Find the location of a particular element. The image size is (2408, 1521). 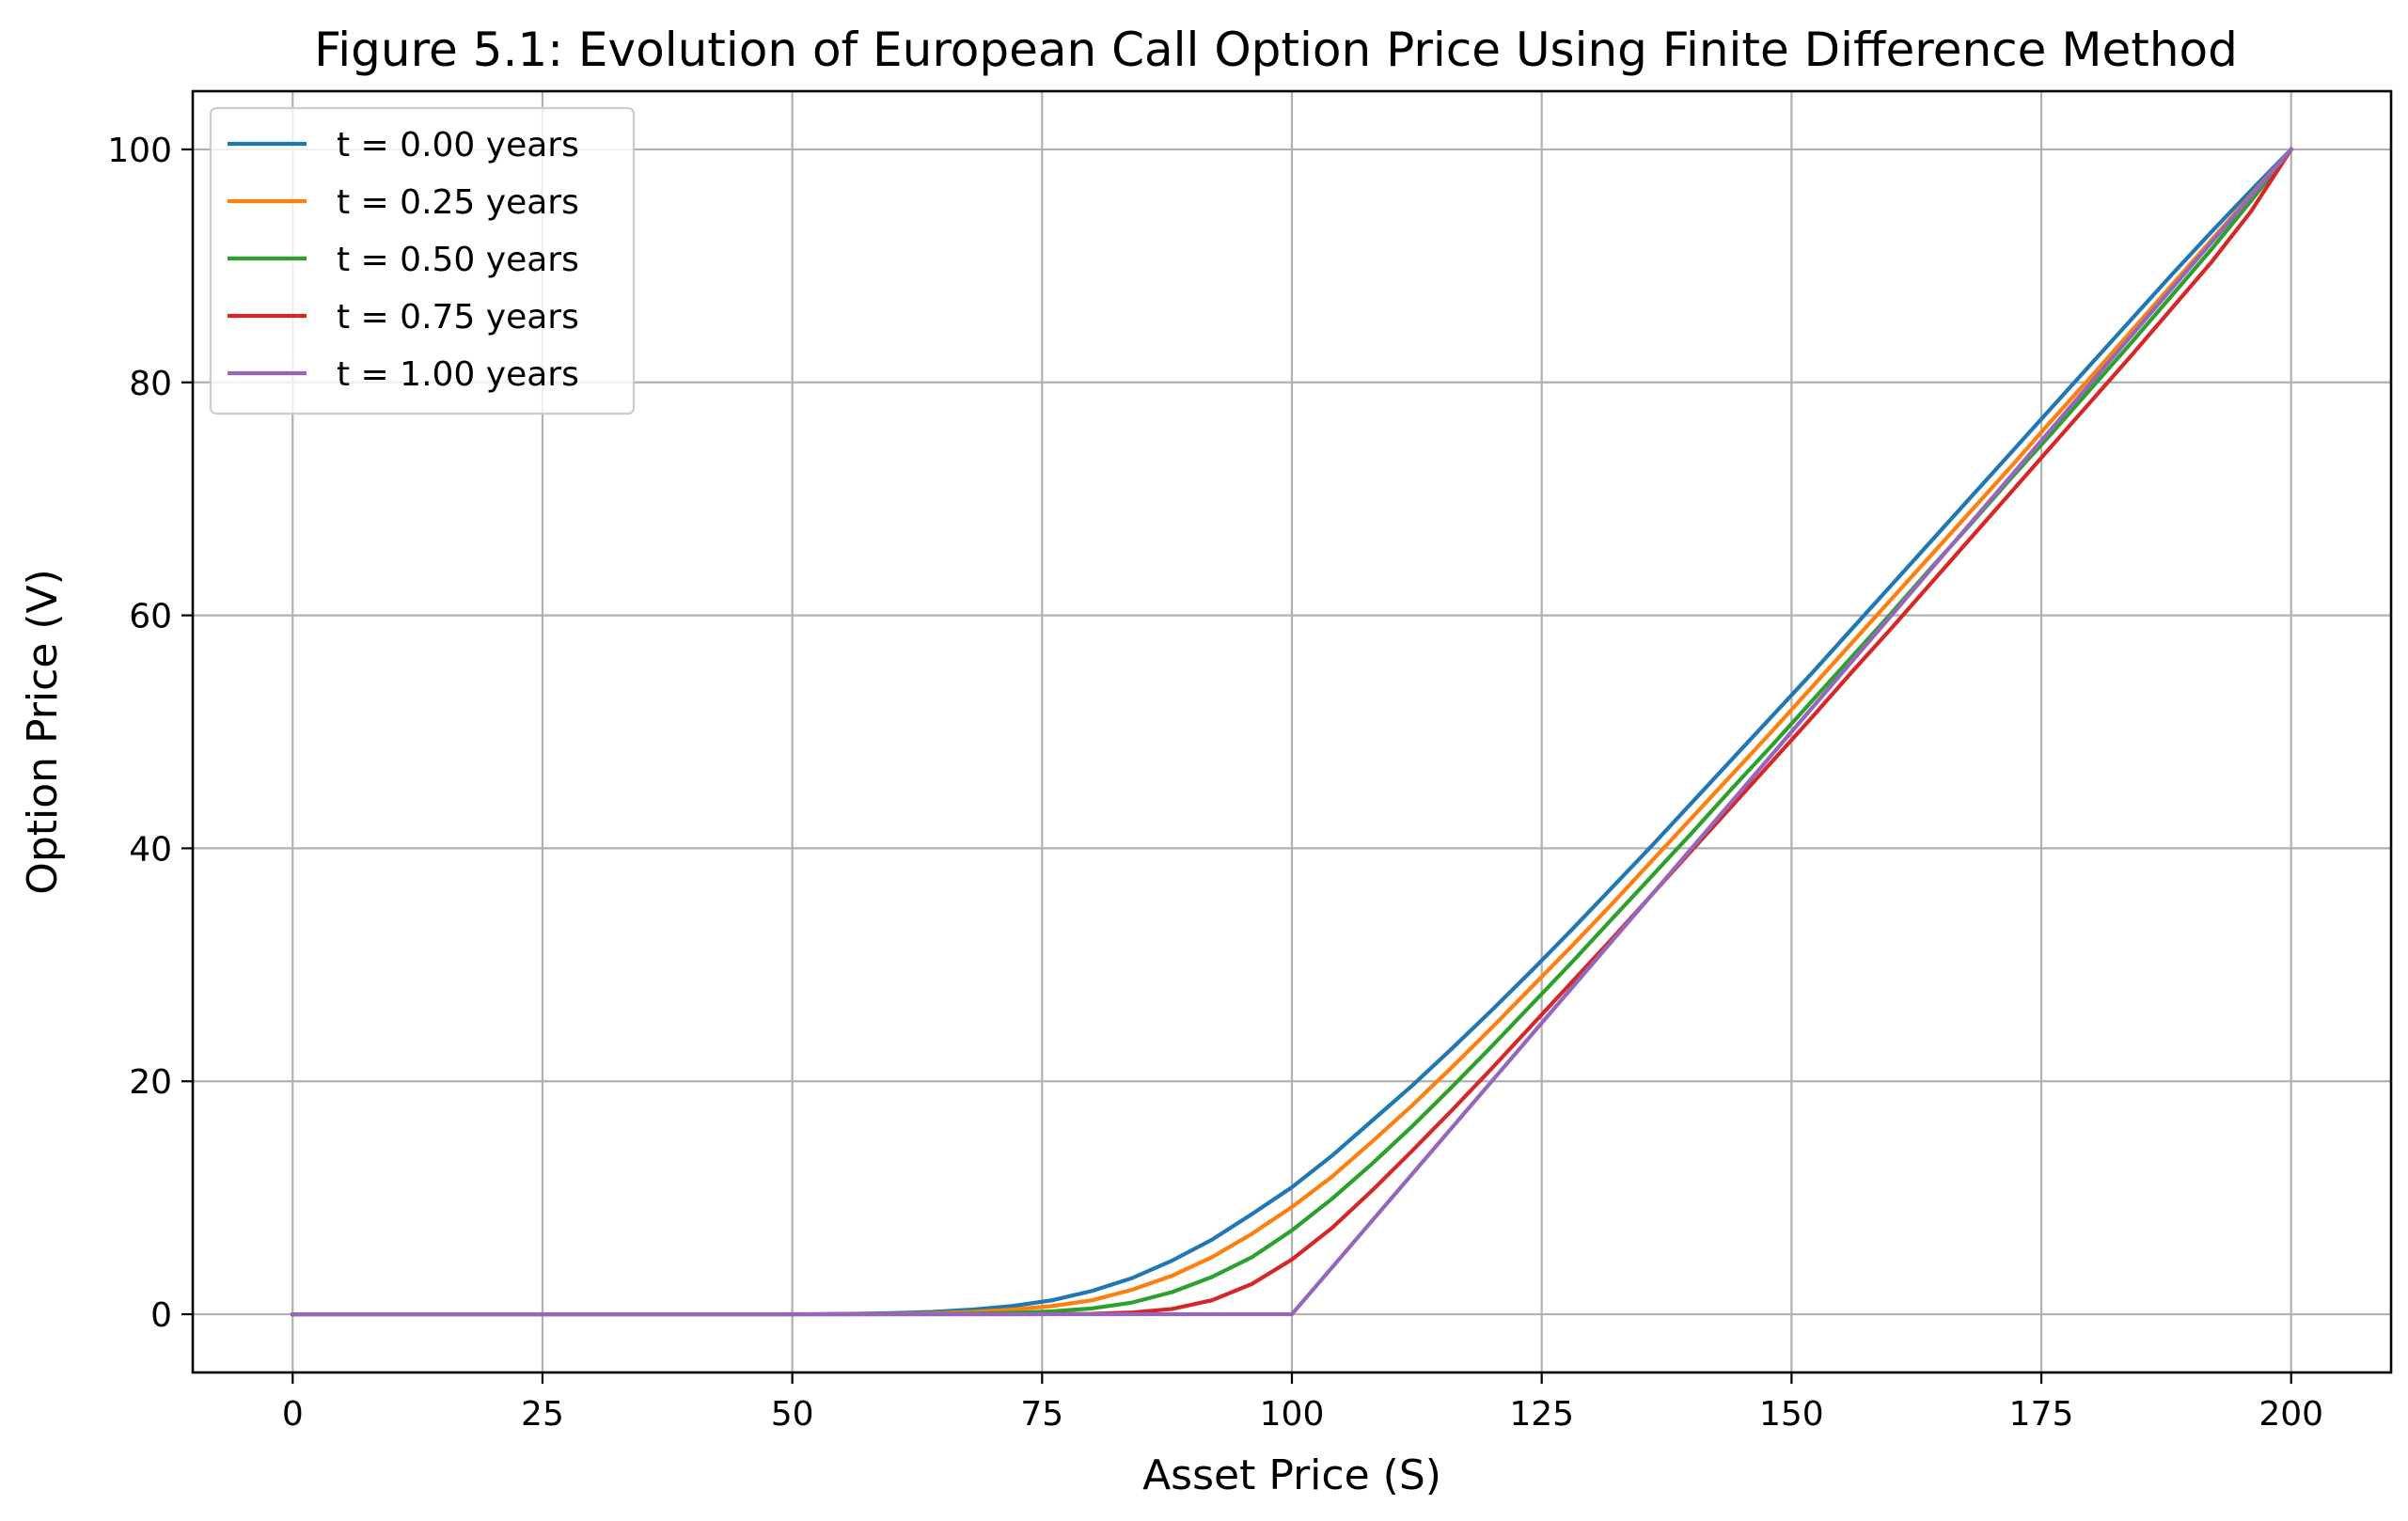

x-tick-label: 25 is located at coordinates (542, 1415).